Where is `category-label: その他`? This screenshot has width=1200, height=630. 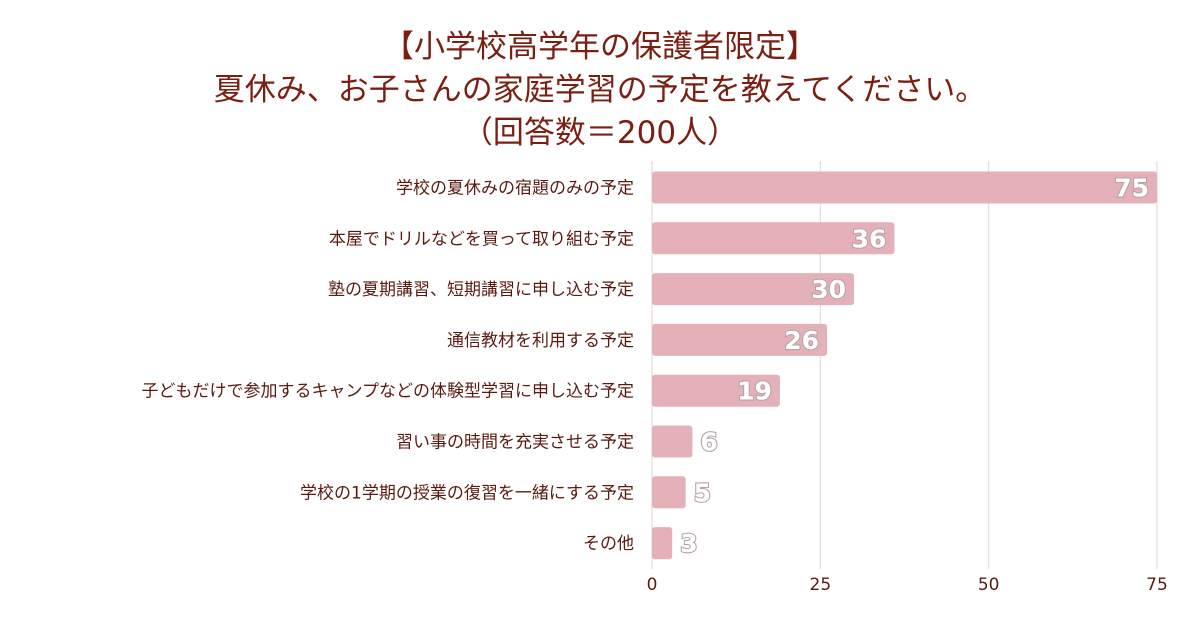 category-label: その他 is located at coordinates (608, 544).